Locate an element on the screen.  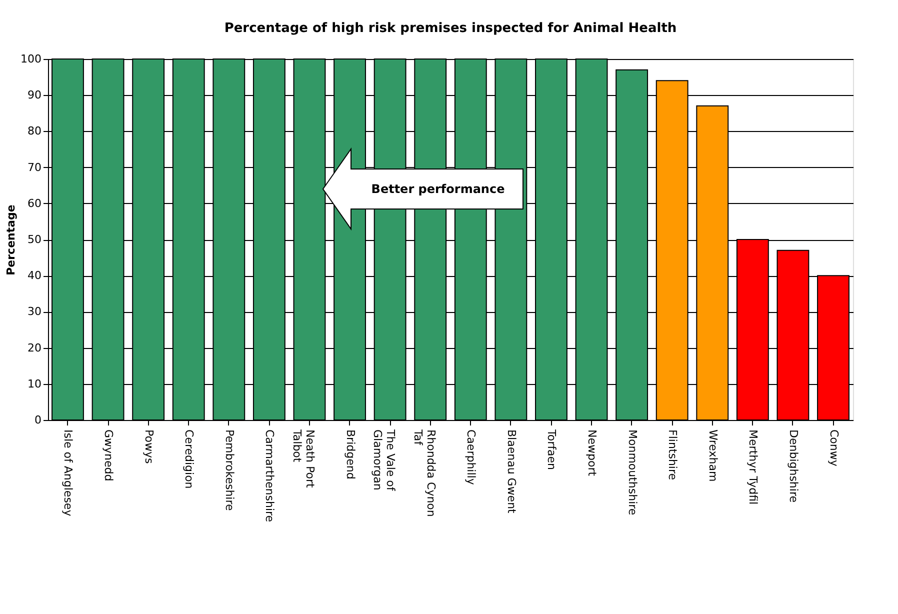
x-tick-label: Newport is located at coordinates (592, 453).